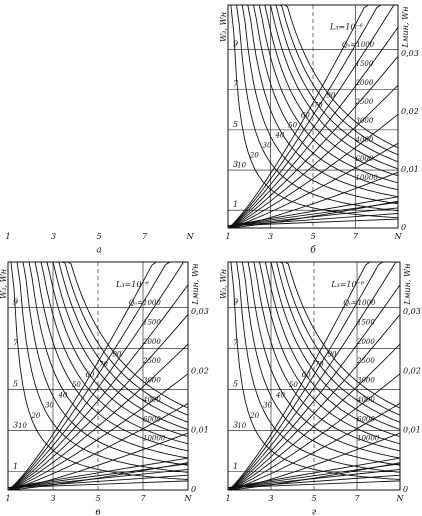 The height and width of the screenshot is (516, 422). I want to click on x-tick-label: 7, so click(145, 236).